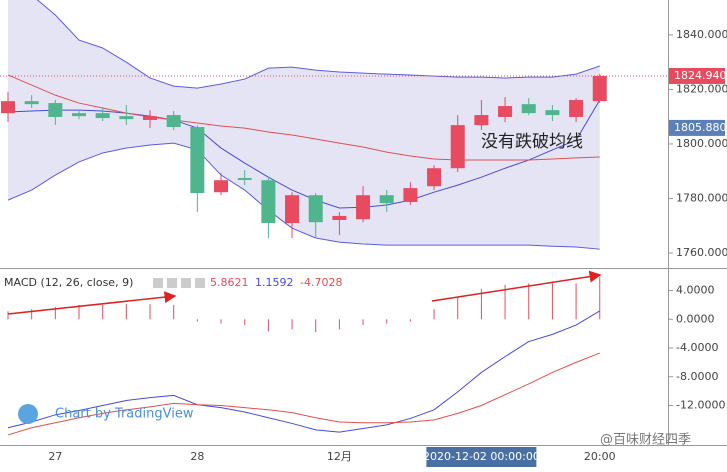  What do you see at coordinates (697, 376) in the screenshot?
I see `y-tick-label: -8.0000` at bounding box center [697, 376].